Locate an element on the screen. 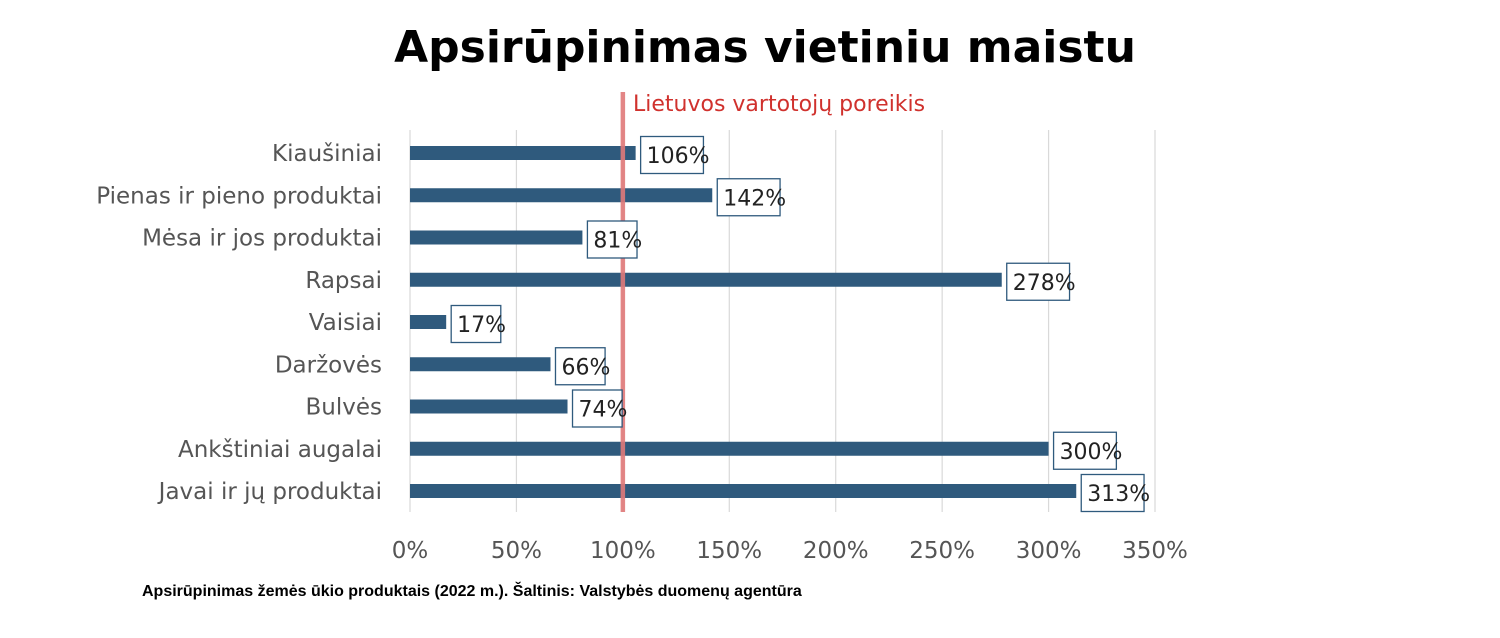  category-label: Mėsa ir jos produktai is located at coordinates (262, 239).